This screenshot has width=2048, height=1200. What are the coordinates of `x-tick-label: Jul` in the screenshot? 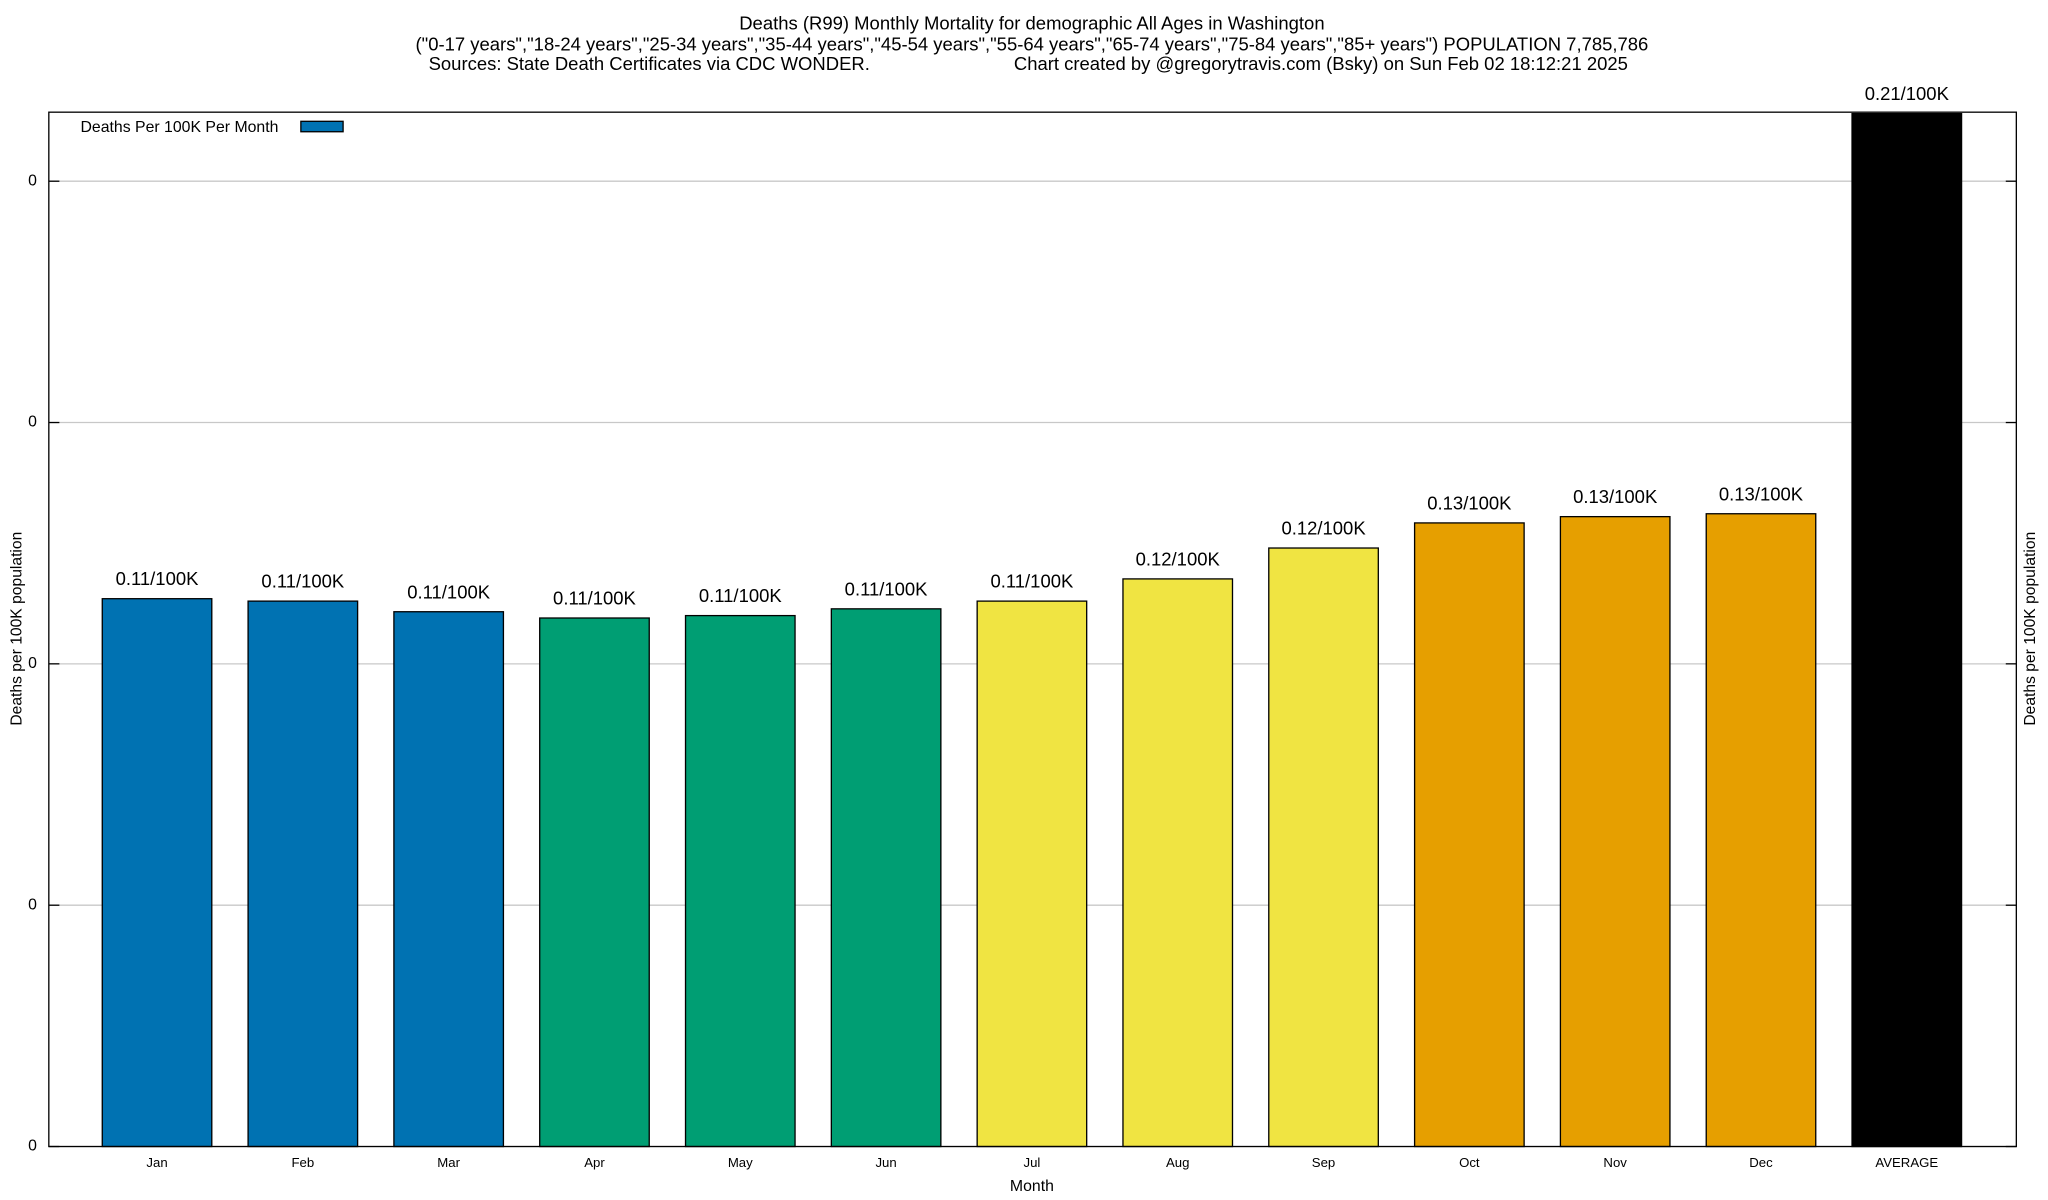 It's located at (1031, 1162).